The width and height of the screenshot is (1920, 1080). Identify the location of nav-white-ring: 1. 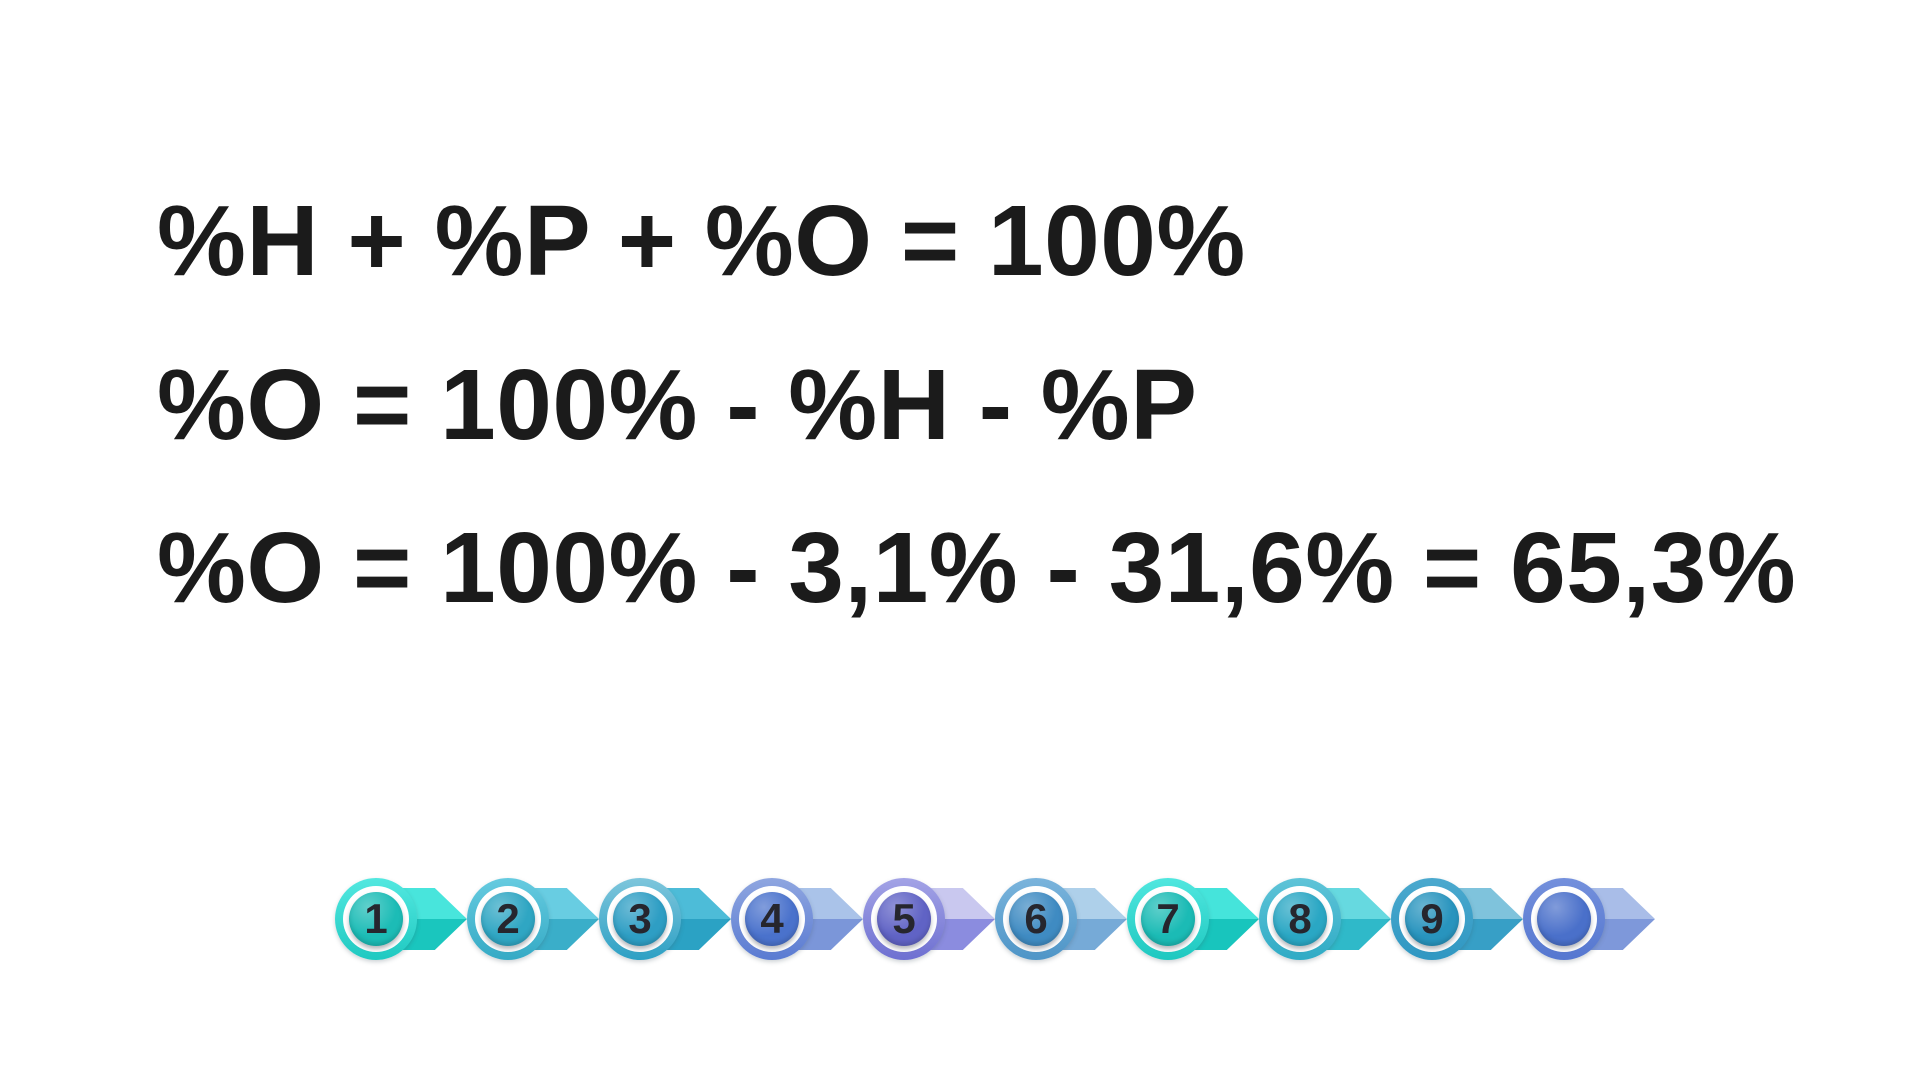
(376, 919).